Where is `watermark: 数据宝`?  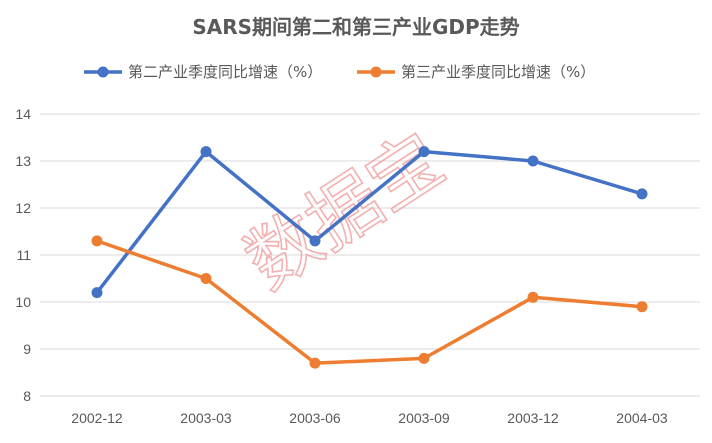
watermark: 数据宝 is located at coordinates (344, 211).